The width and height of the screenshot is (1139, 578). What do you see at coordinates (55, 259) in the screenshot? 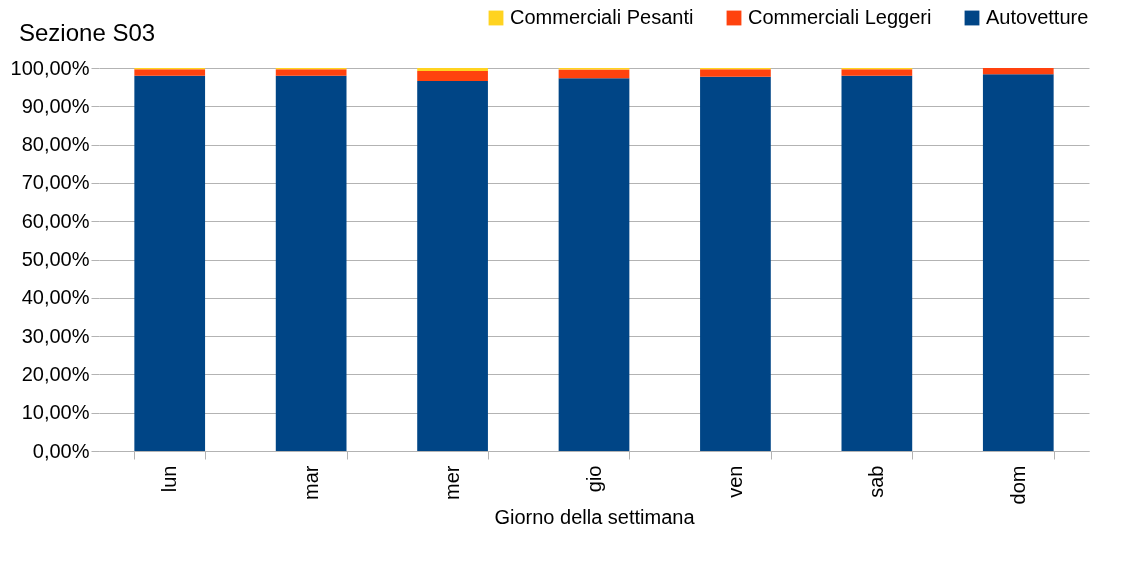
I see `y-tick-label: 50,00%` at bounding box center [55, 259].